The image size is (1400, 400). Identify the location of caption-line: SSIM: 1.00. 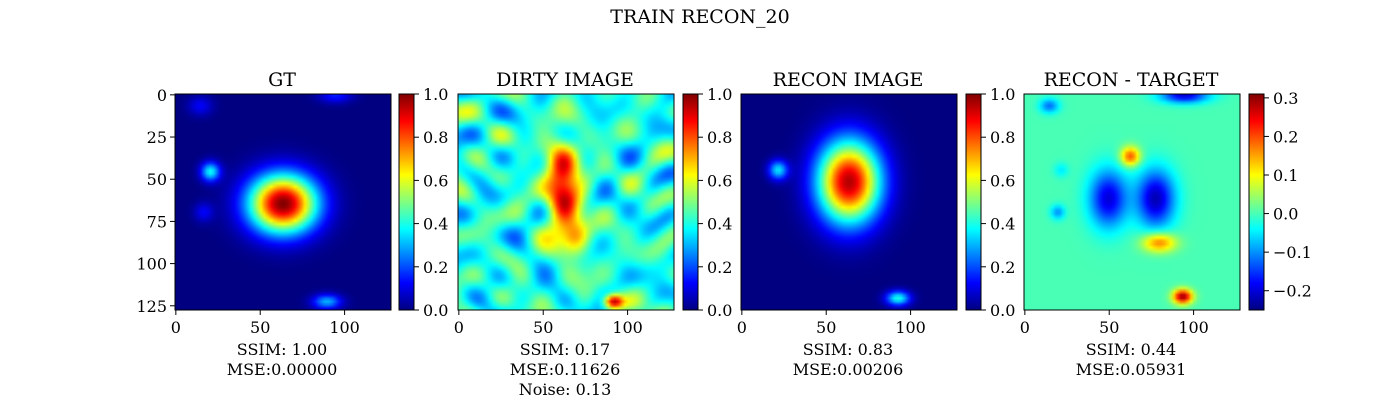
(282, 349).